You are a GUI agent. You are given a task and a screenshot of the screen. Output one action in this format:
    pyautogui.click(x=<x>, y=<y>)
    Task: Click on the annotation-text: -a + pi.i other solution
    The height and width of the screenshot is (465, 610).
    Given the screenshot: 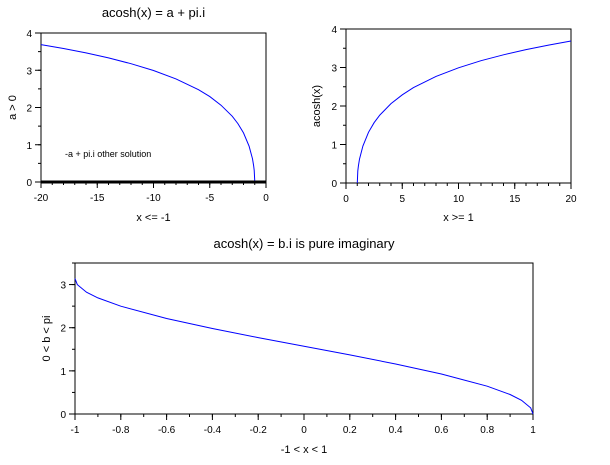 What is the action you would take?
    pyautogui.click(x=108, y=154)
    